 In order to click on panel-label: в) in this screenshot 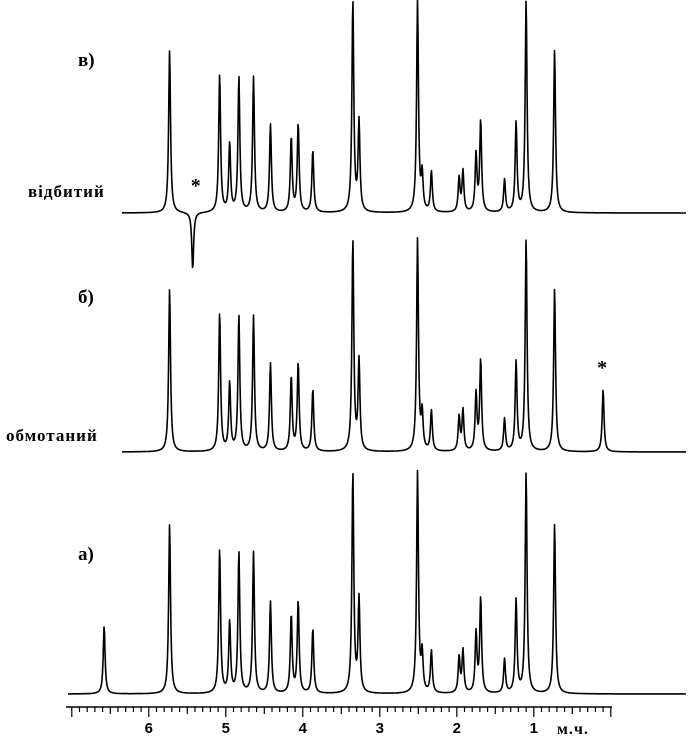, I will do `click(86, 60)`.